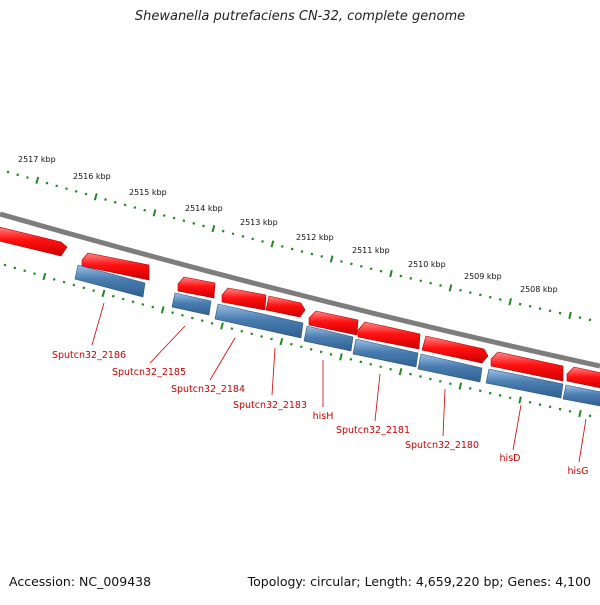 The image size is (600, 605). Describe the element at coordinates (37, 159) in the screenshot. I see `kbp-label: 2517 kbp` at that location.